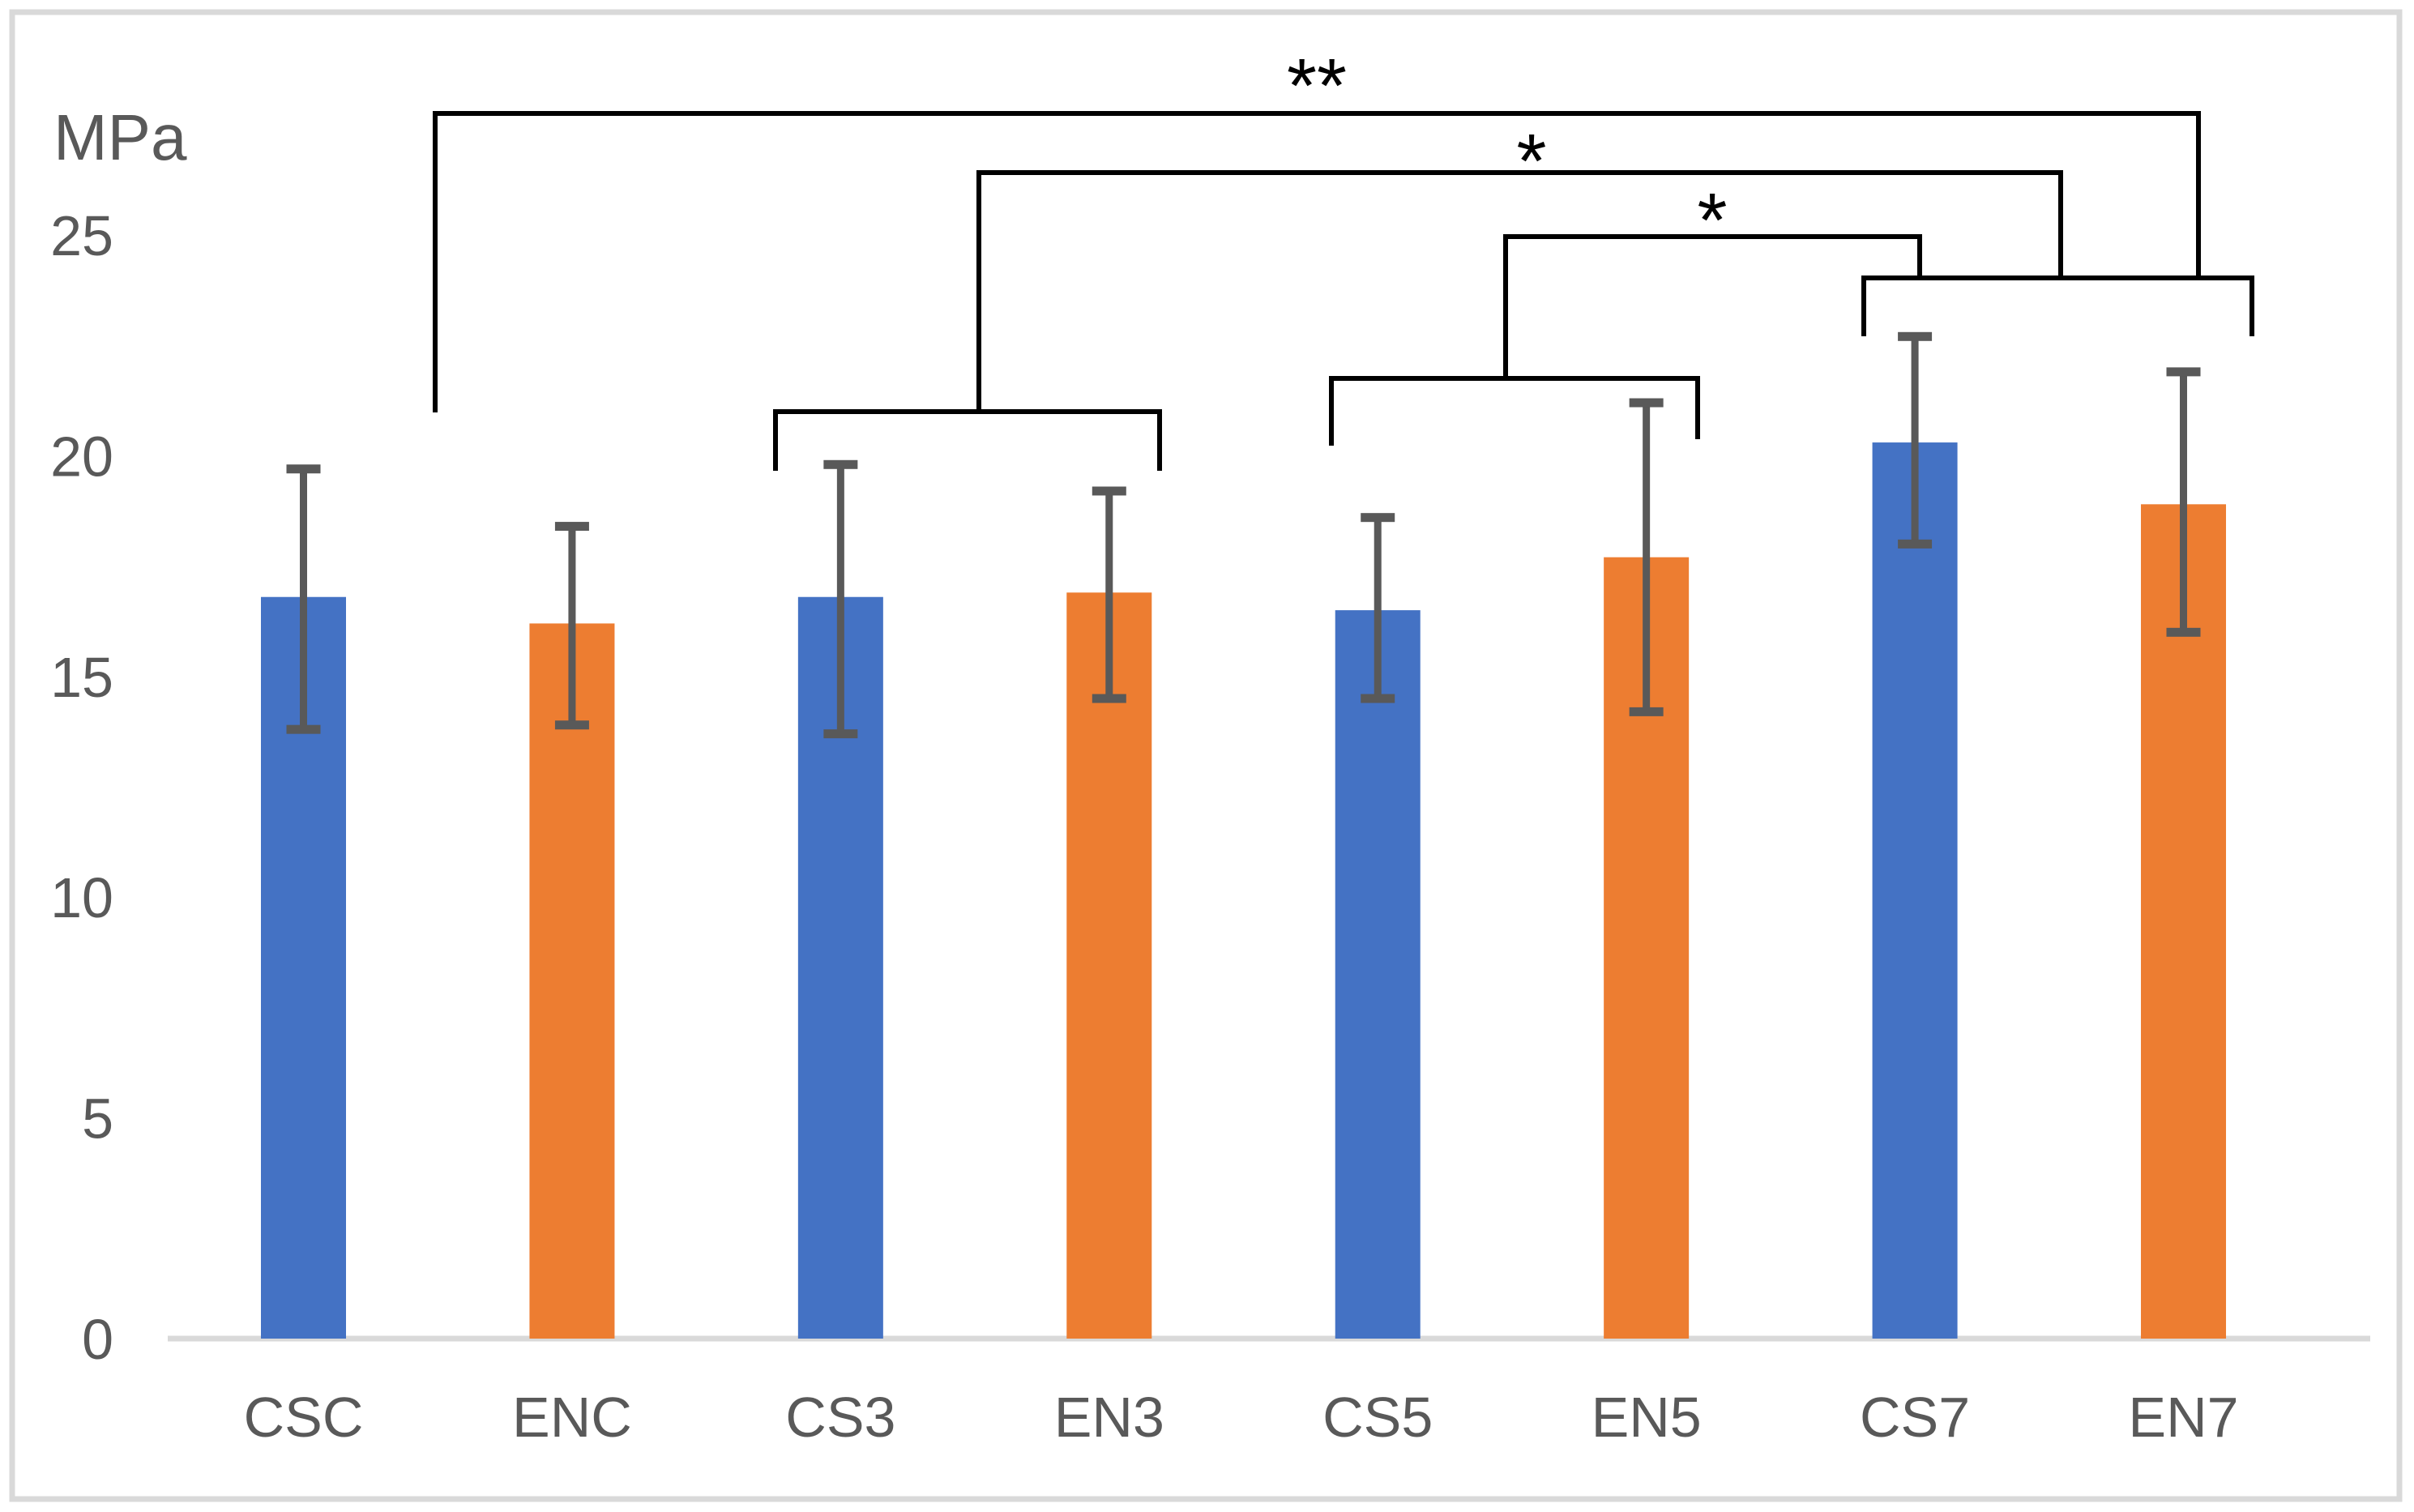  I want to click on error-bar-bottom-cap-ENC, so click(571, 725).